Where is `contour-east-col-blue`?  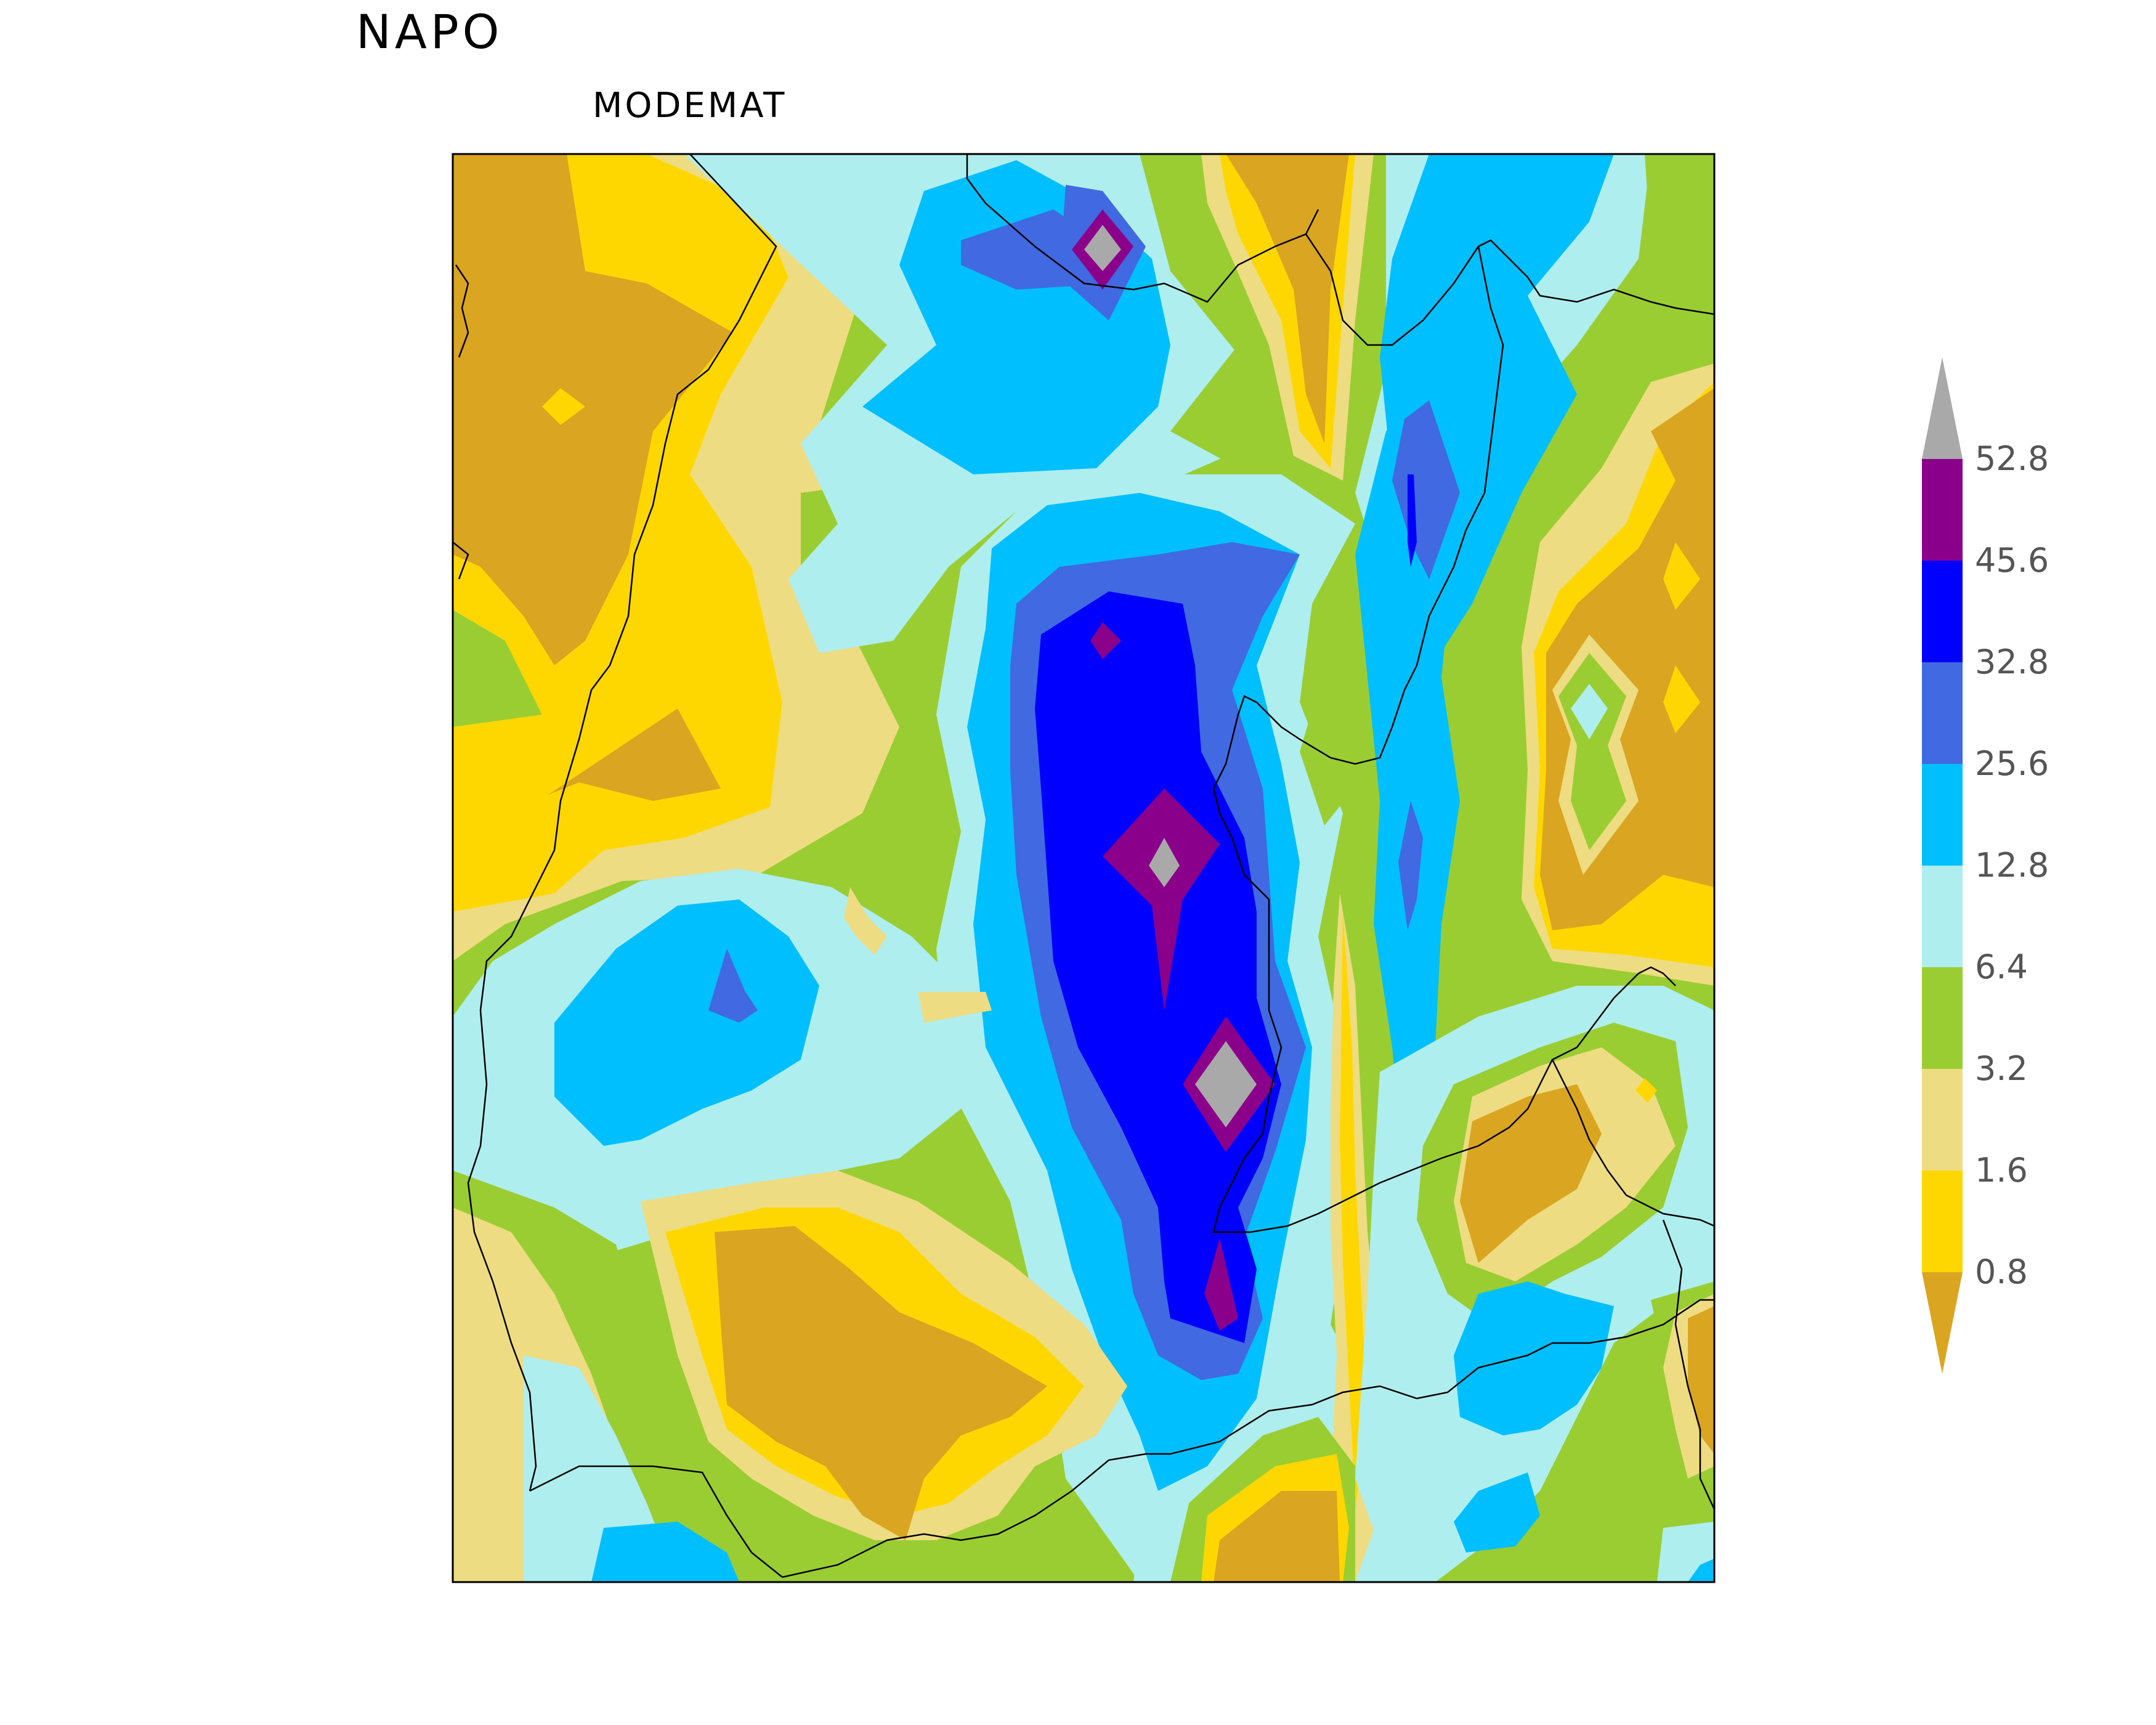
contour-east-col-blue is located at coordinates (1412, 521).